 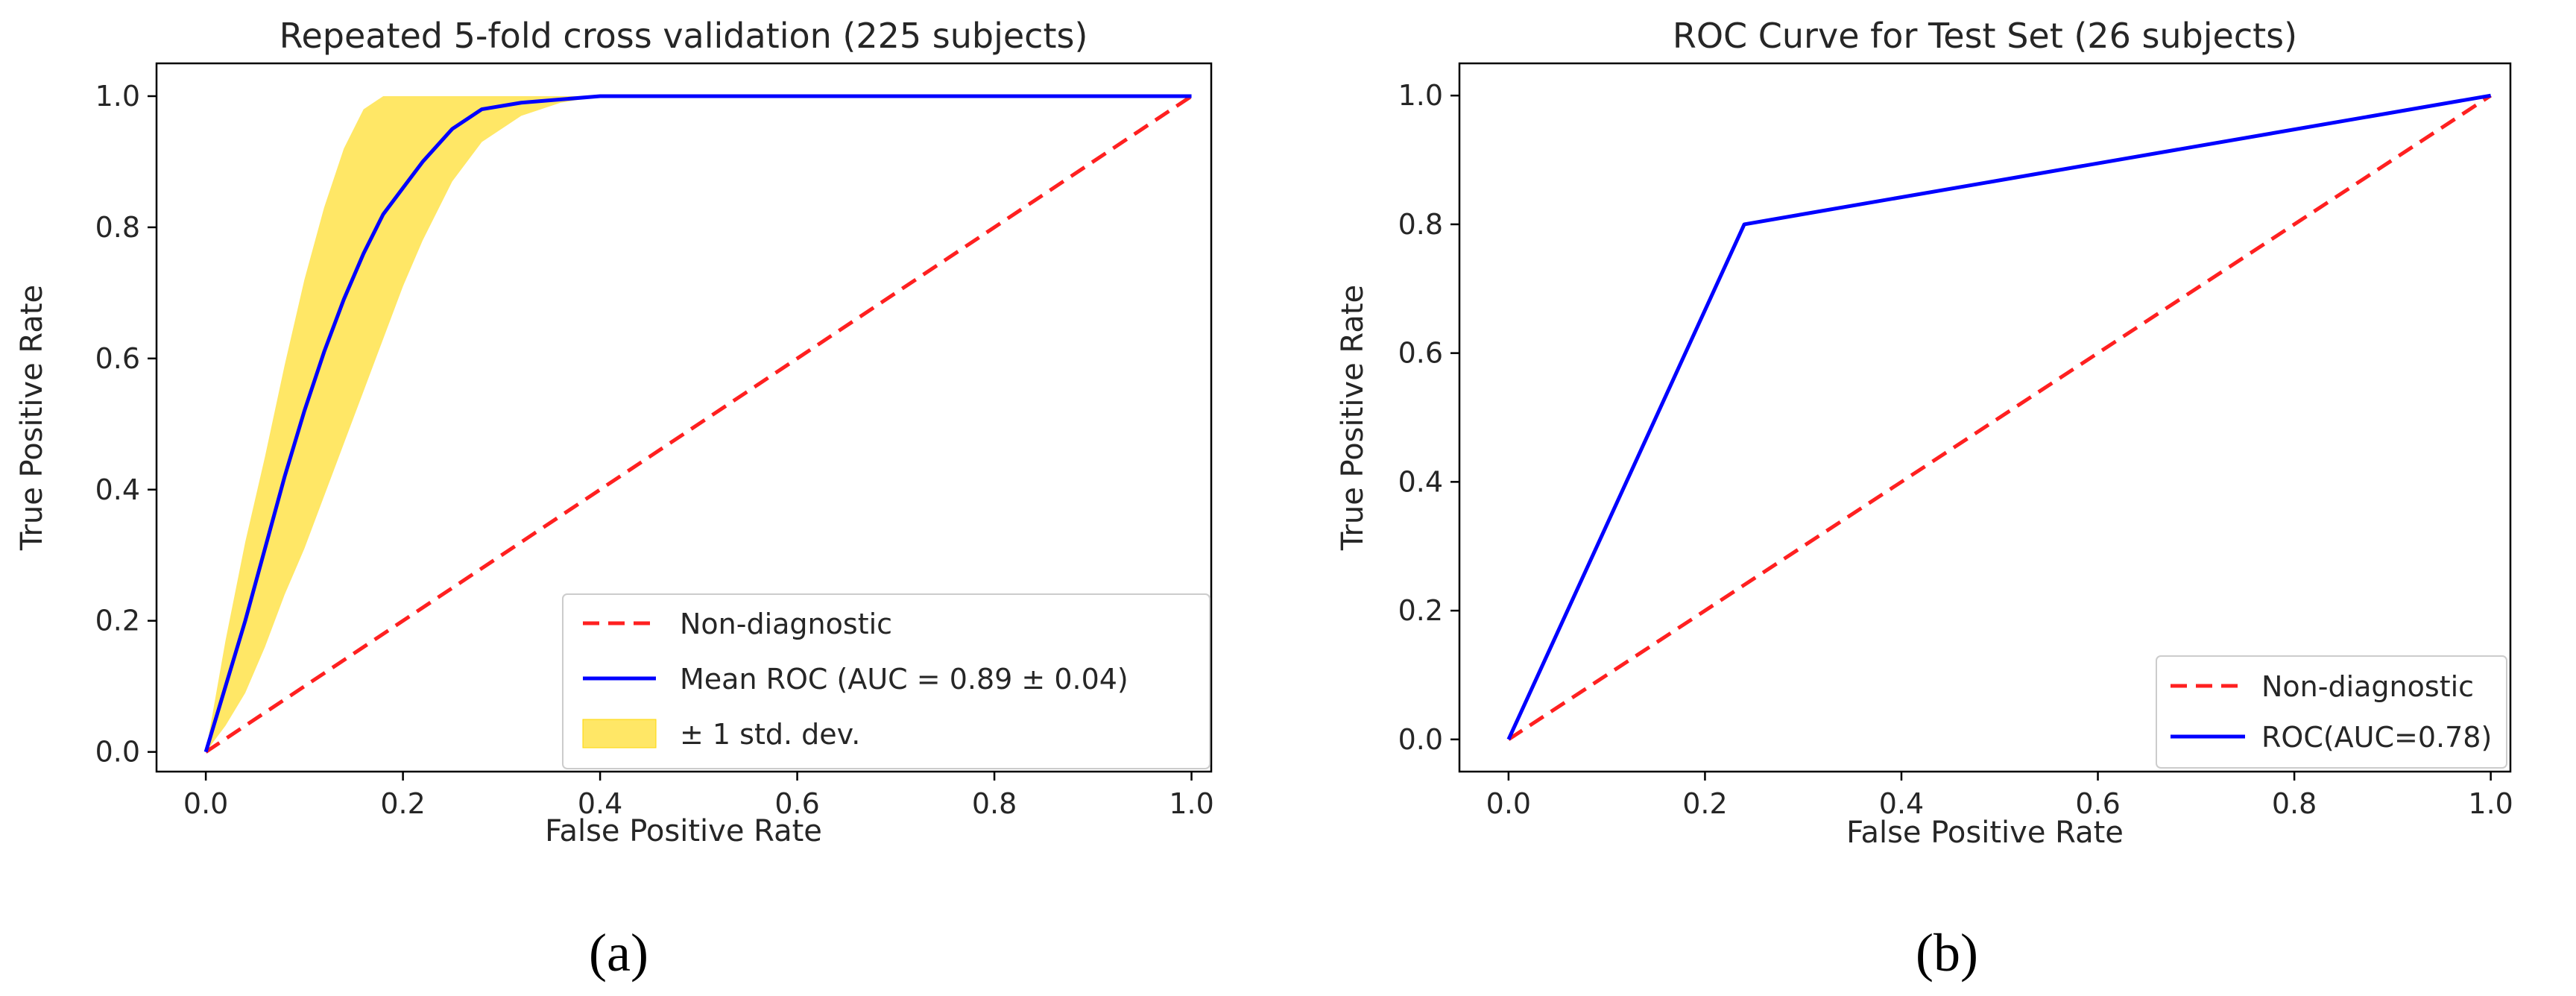 What do you see at coordinates (1420, 739) in the screenshot?
I see `y-tick-label-b: 0.0` at bounding box center [1420, 739].